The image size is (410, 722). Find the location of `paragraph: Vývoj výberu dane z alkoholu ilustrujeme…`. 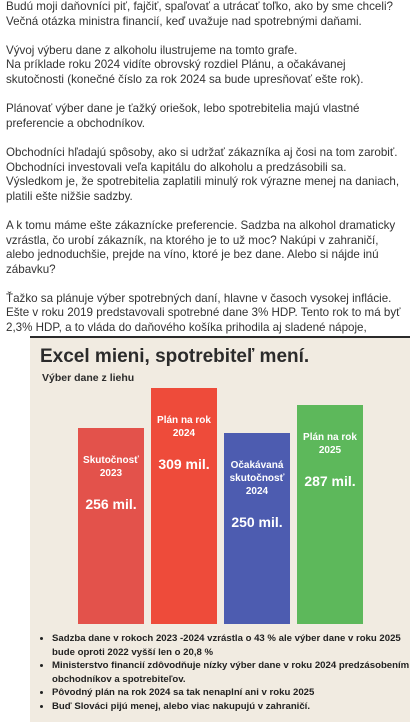

paragraph: Vývoj výberu dane z alkoholu ilustrujeme… is located at coordinates (205, 66).